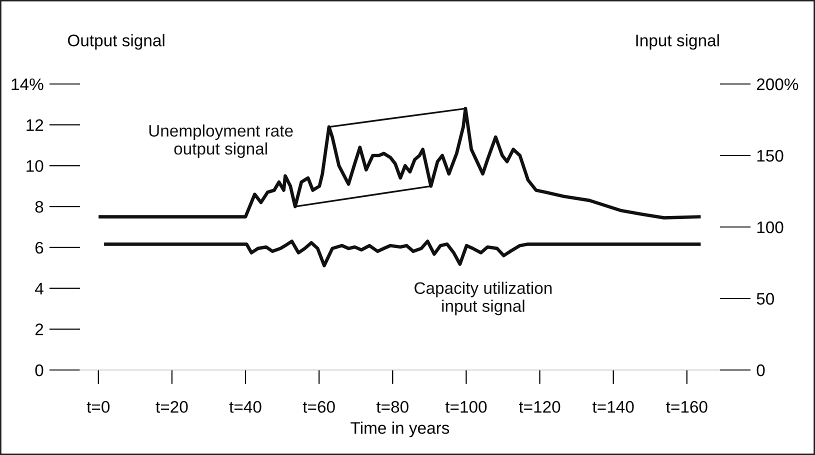 Image resolution: width=815 pixels, height=455 pixels. I want to click on y-tick-label: 12, so click(35, 125).